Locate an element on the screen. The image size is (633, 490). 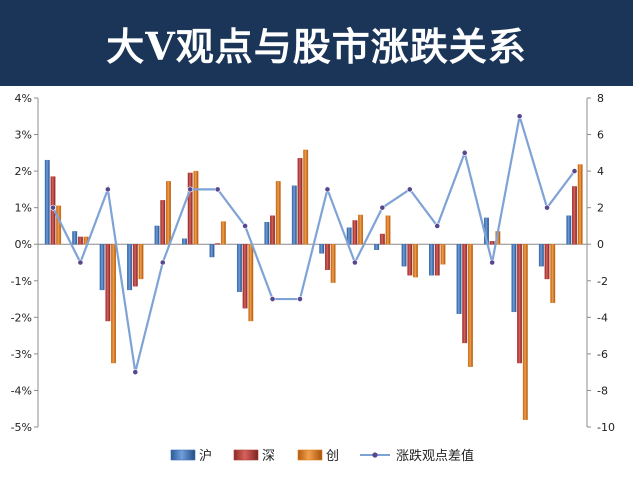
legend-label: 创 is located at coordinates (332, 456).